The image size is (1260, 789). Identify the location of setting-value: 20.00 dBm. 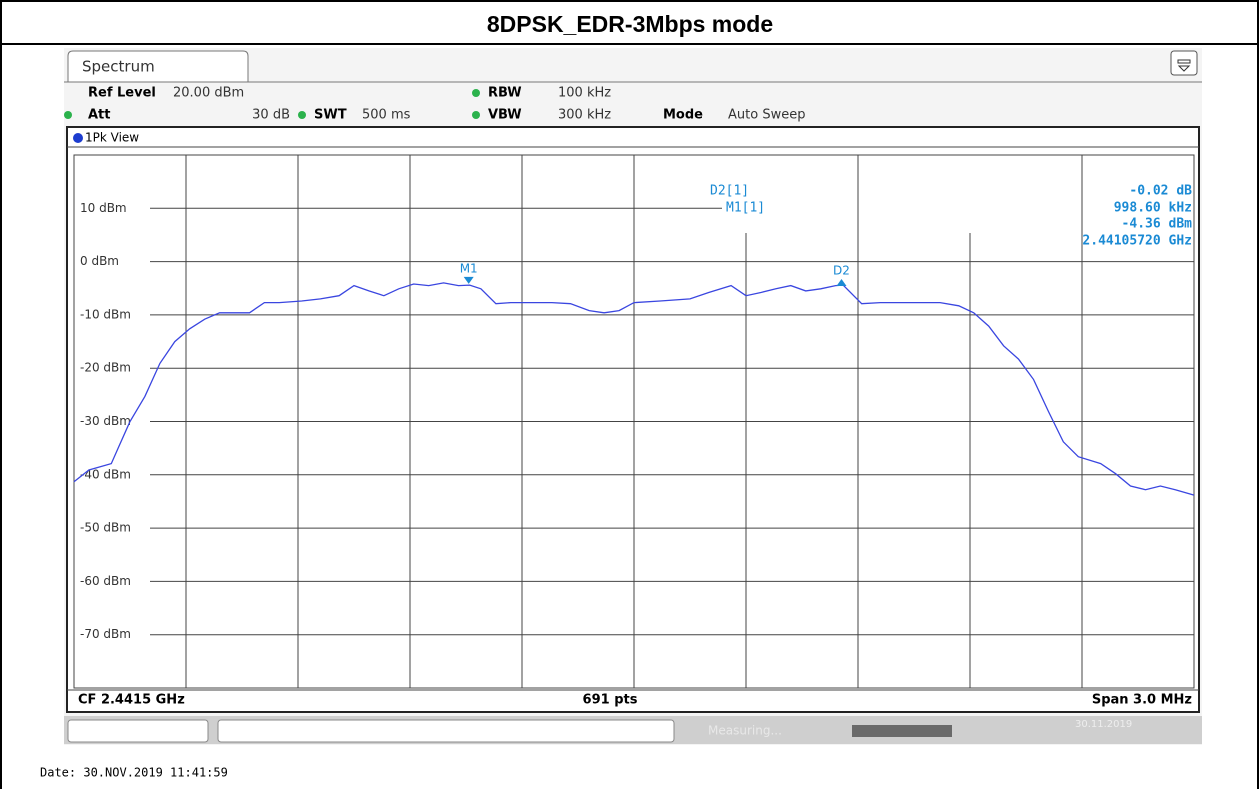
(208, 93).